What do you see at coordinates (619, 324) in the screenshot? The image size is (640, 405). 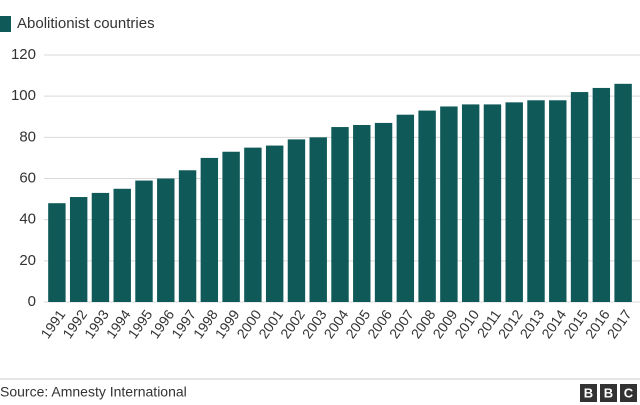 I see `x-tick-label: 2017` at bounding box center [619, 324].